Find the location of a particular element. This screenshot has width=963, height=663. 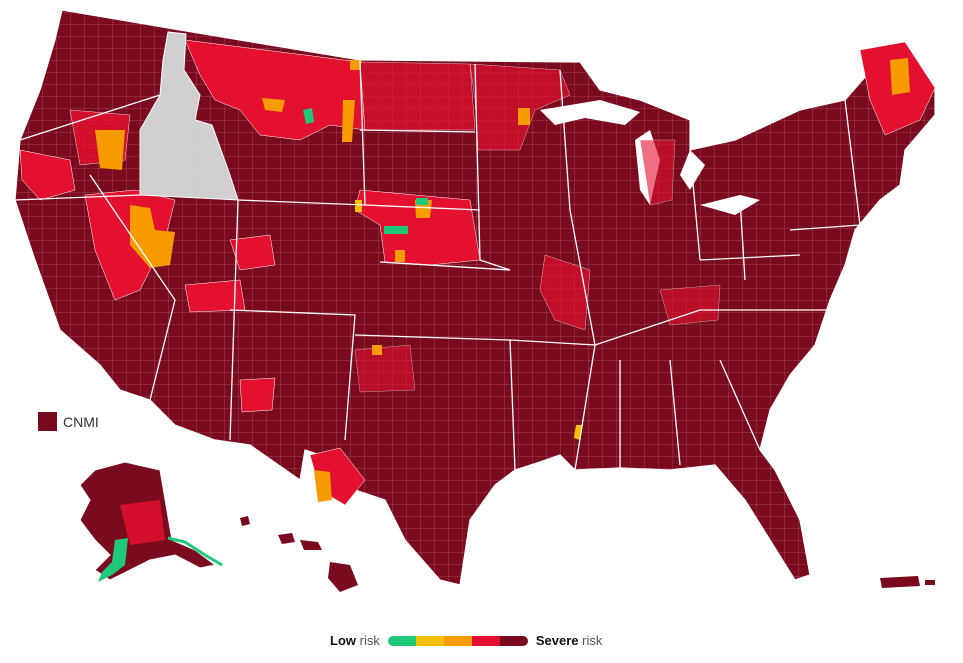

legend-severe-label: Severe risk is located at coordinates (569, 640).